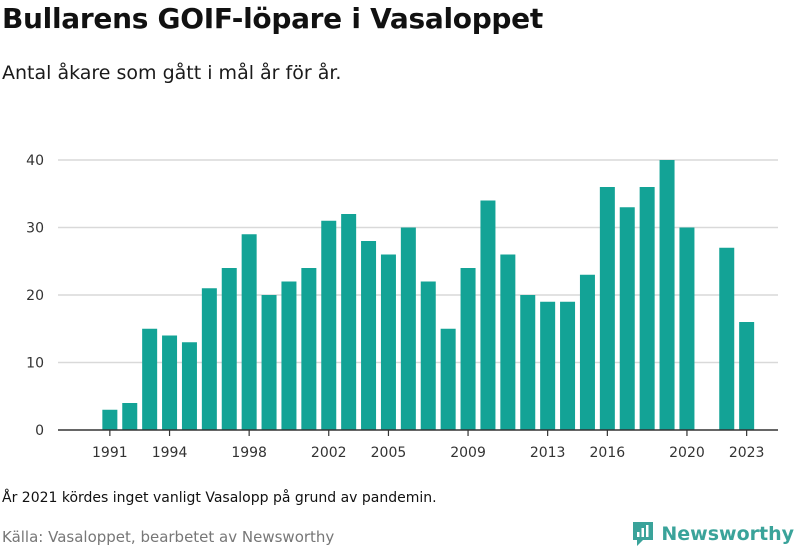  What do you see at coordinates (35, 364) in the screenshot?
I see `y-tick-label: 10` at bounding box center [35, 364].